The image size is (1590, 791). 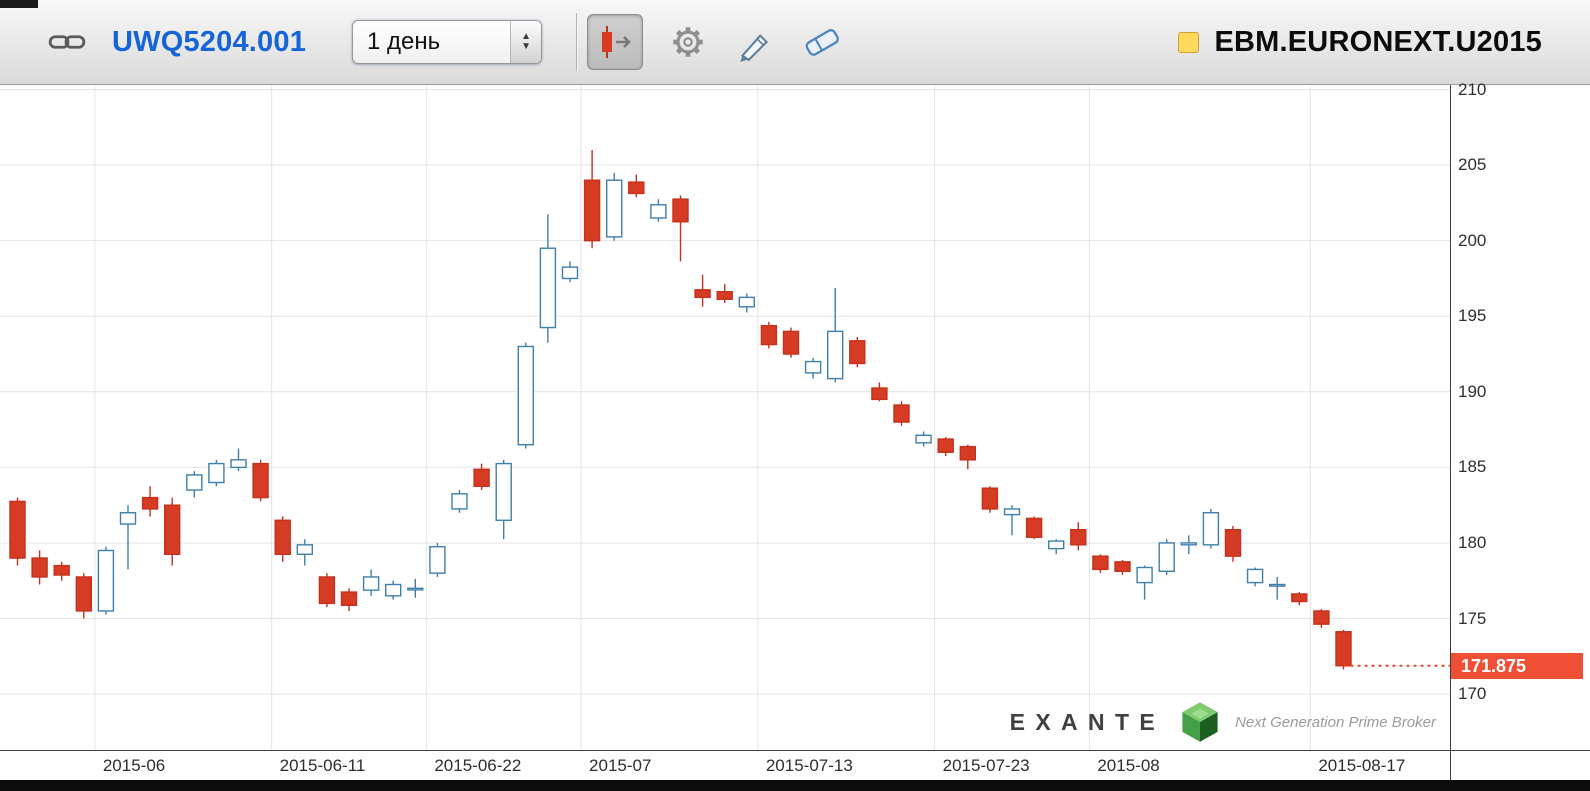 What do you see at coordinates (755, 42) in the screenshot?
I see `draw-button` at bounding box center [755, 42].